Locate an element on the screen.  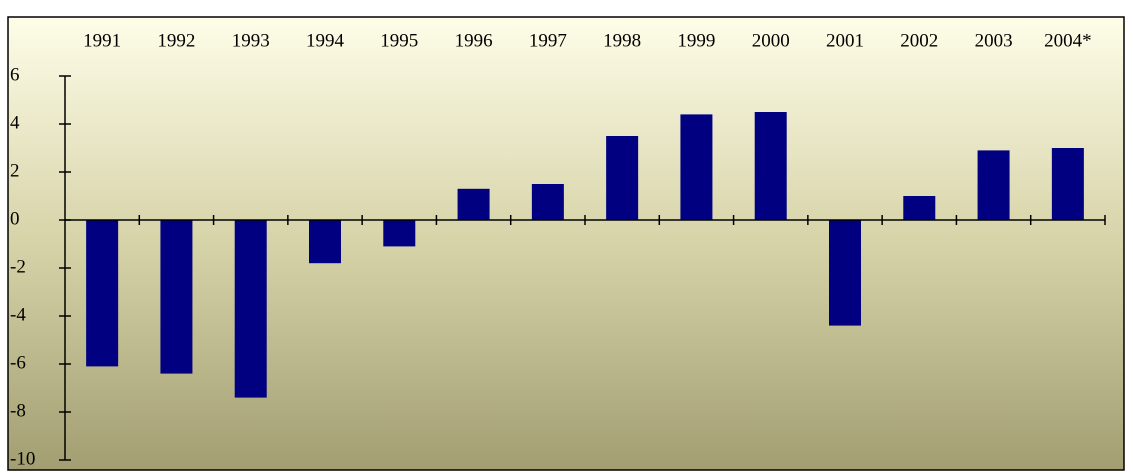
x-tick-label: 1994 is located at coordinates (325, 40).